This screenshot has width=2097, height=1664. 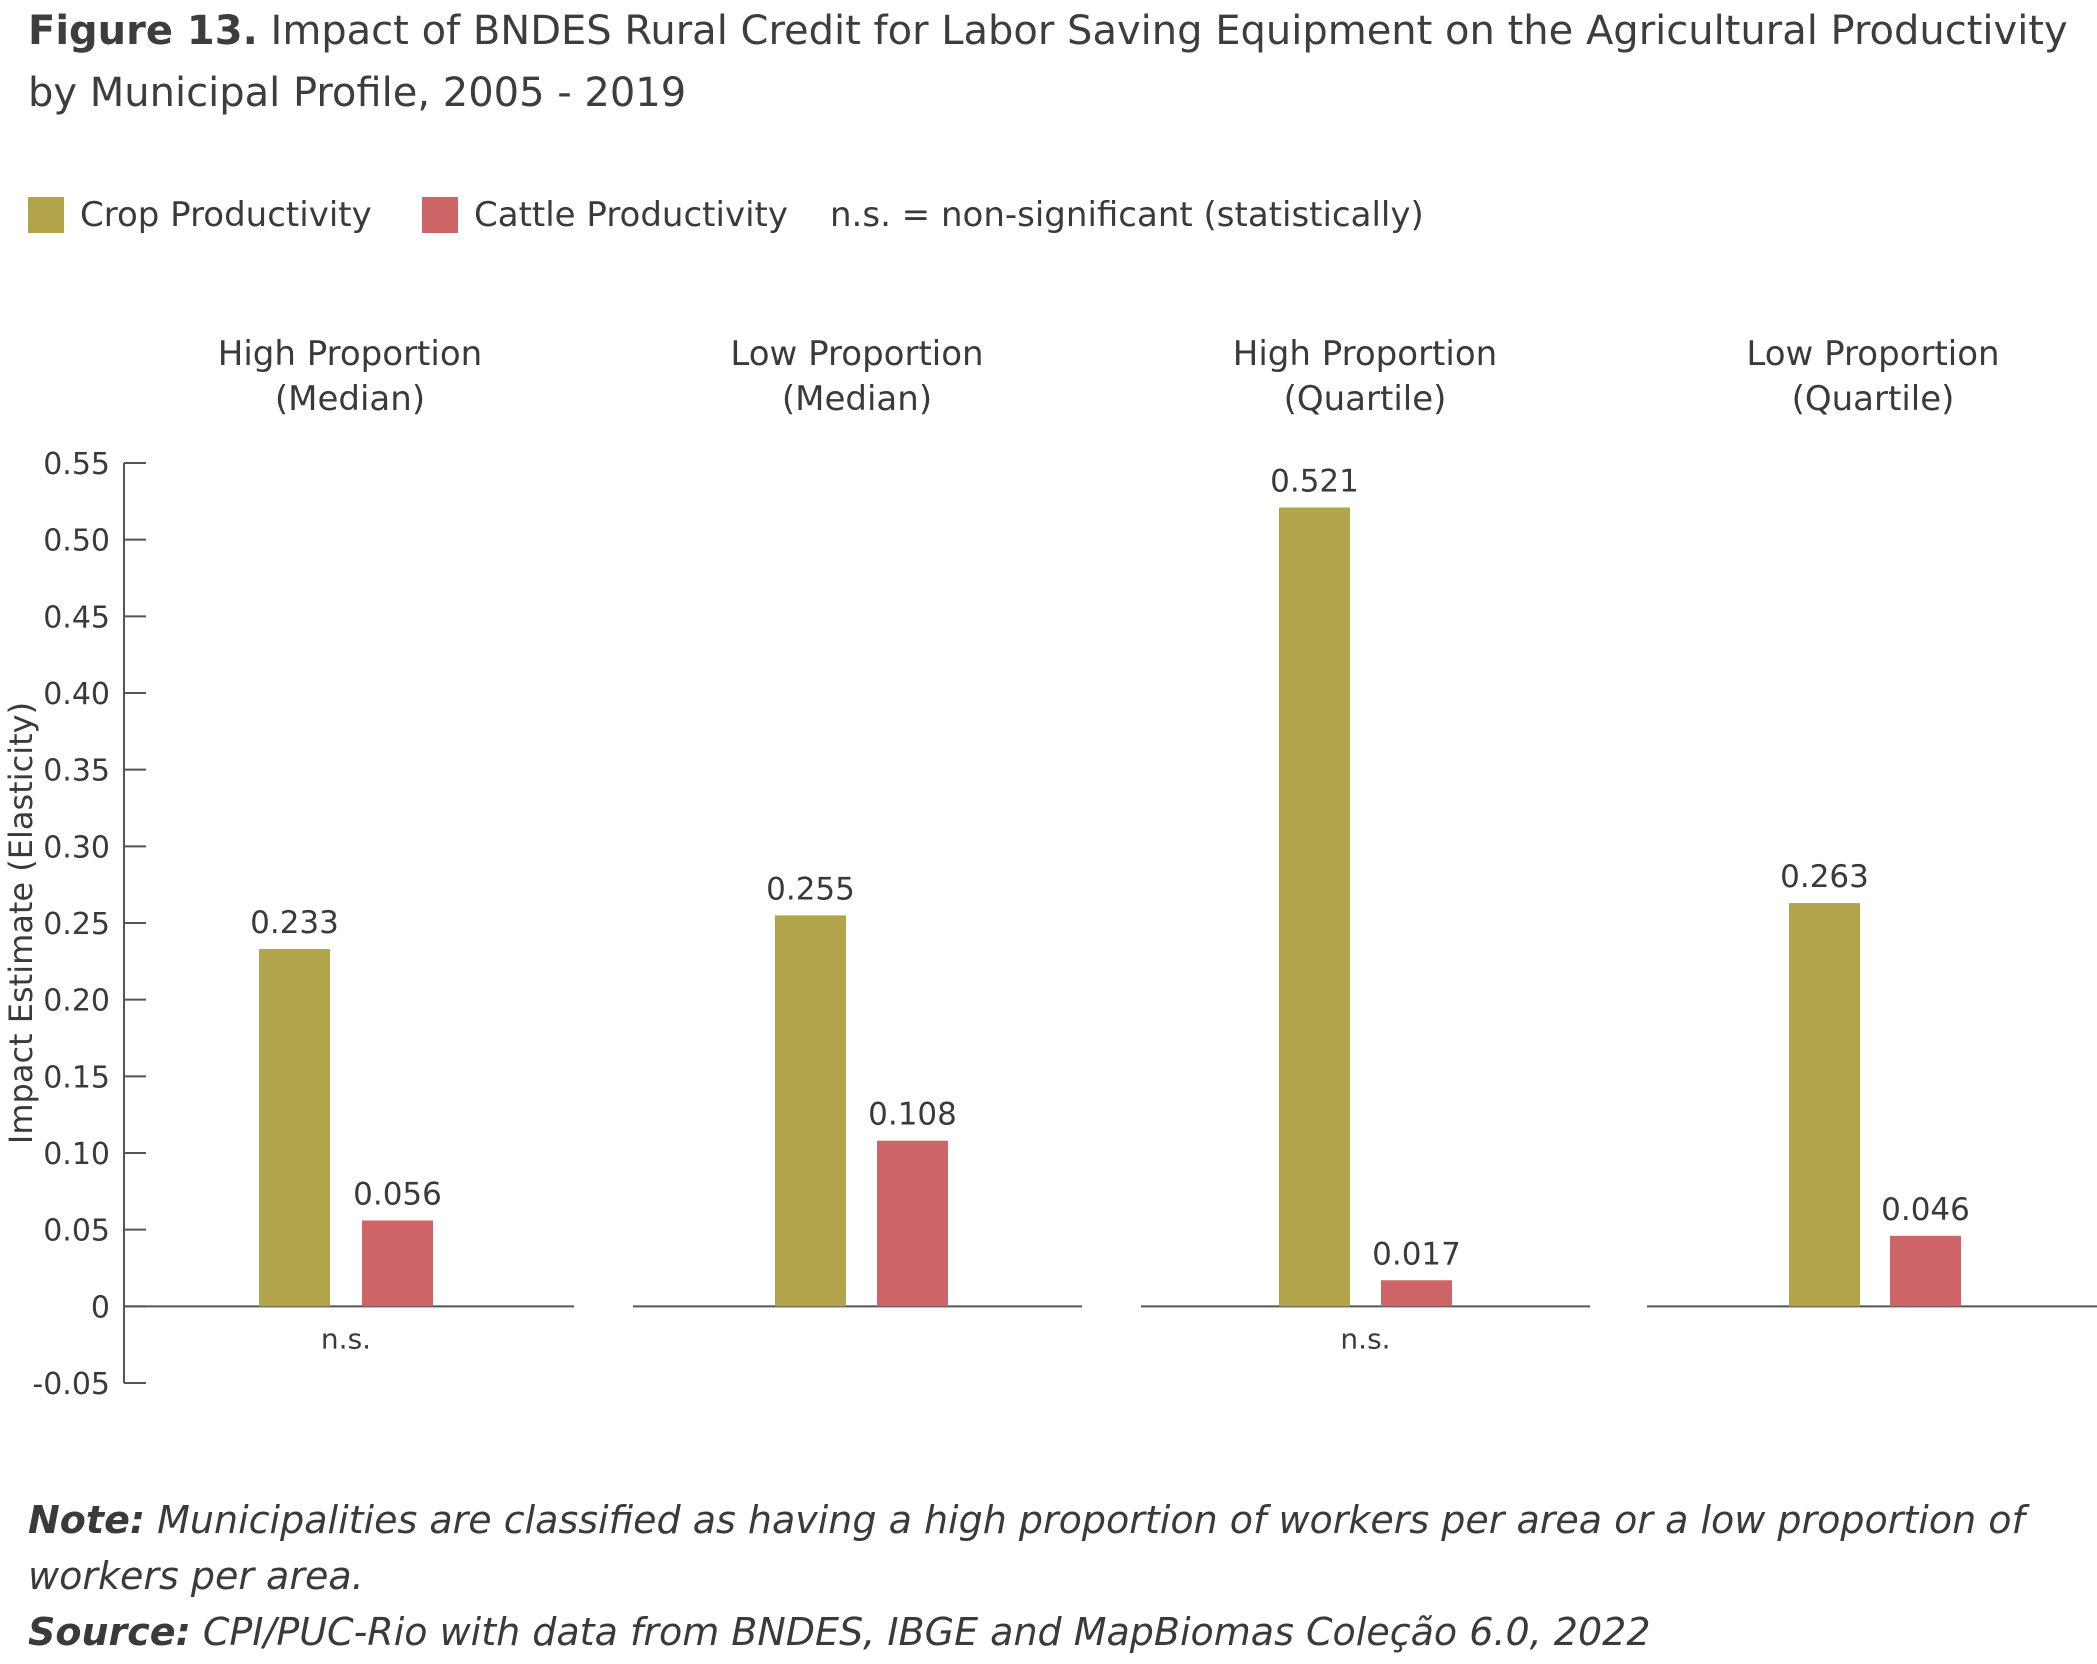 What do you see at coordinates (76, 617) in the screenshot?
I see `y-tick-label: 0.45` at bounding box center [76, 617].